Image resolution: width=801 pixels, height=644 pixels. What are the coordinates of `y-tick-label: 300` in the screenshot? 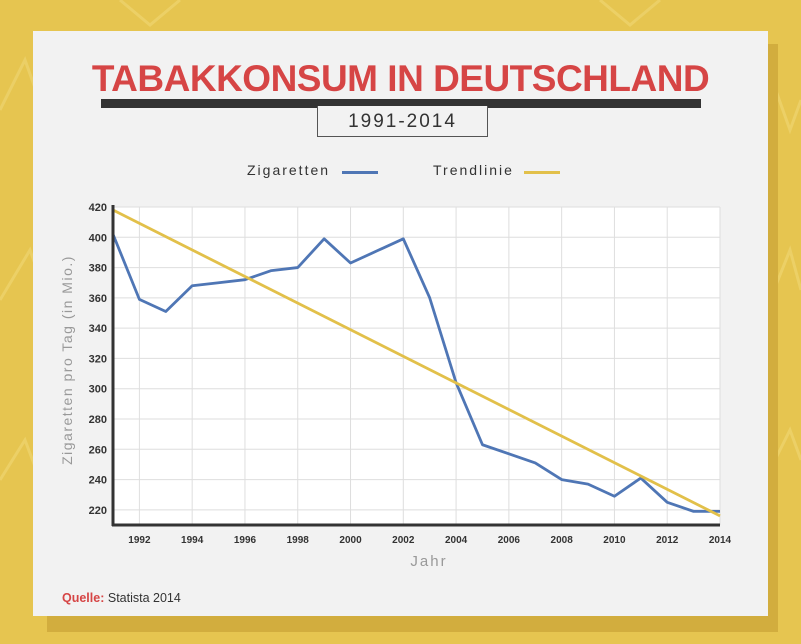 It's located at (98, 390).